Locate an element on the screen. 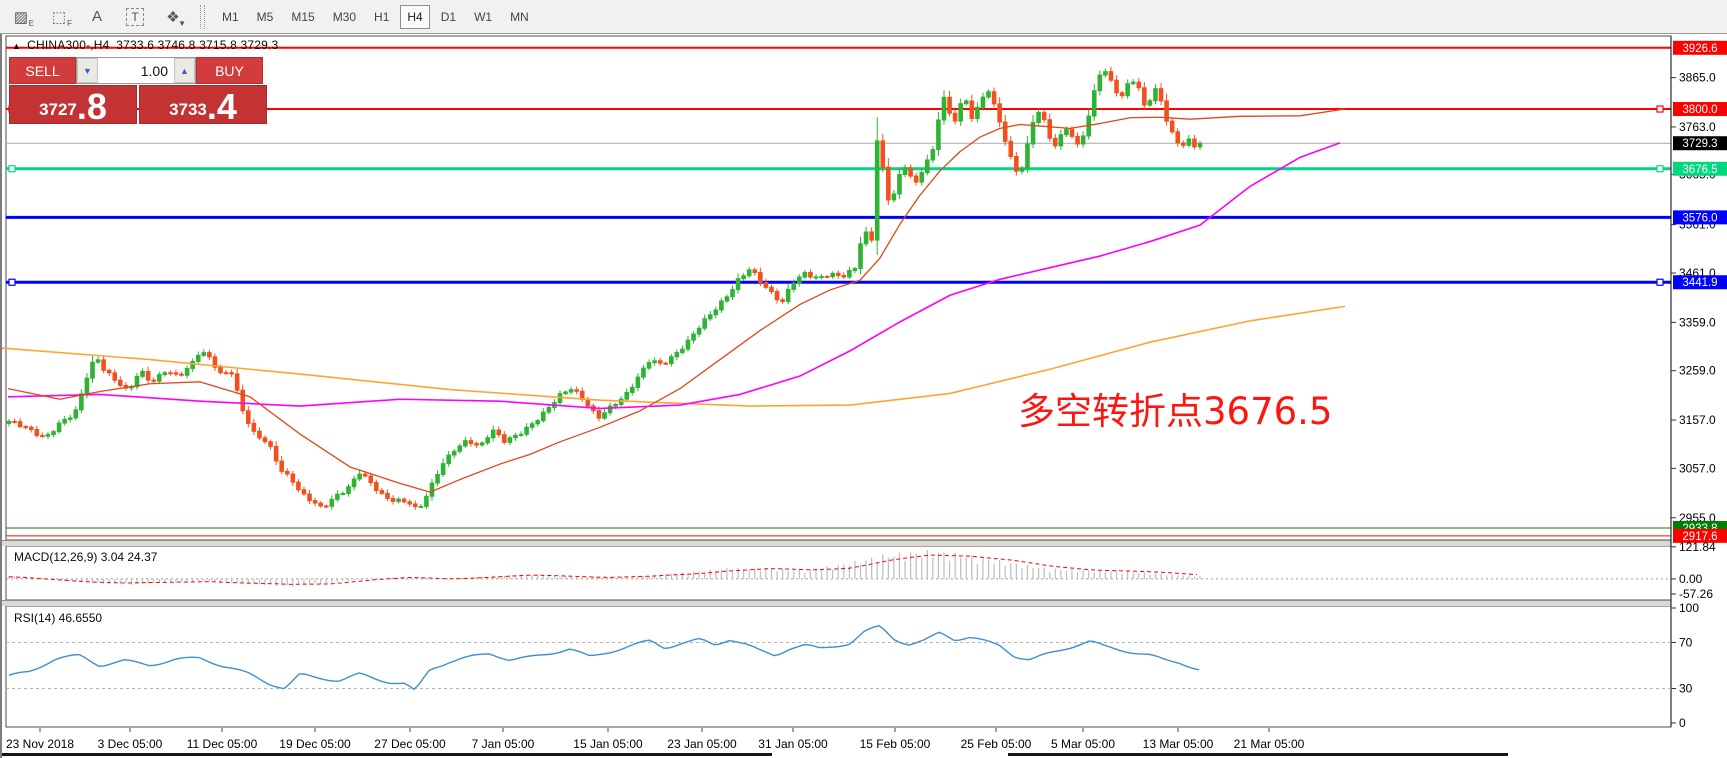 The width and height of the screenshot is (1727, 758). time-label: 27 Dec 05:00 is located at coordinates (410, 744).